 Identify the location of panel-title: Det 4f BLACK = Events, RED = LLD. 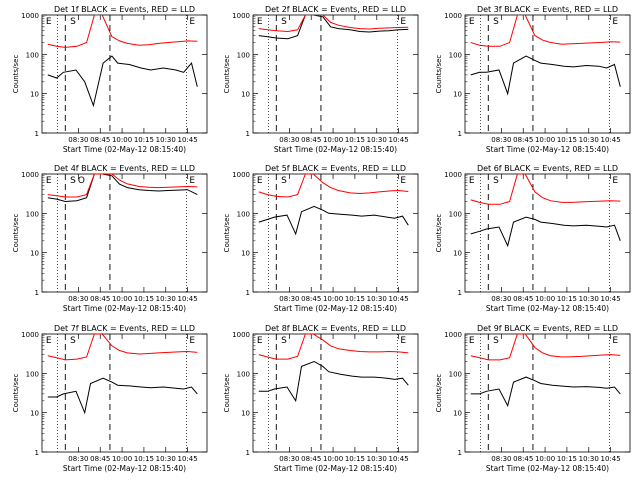
(124, 168).